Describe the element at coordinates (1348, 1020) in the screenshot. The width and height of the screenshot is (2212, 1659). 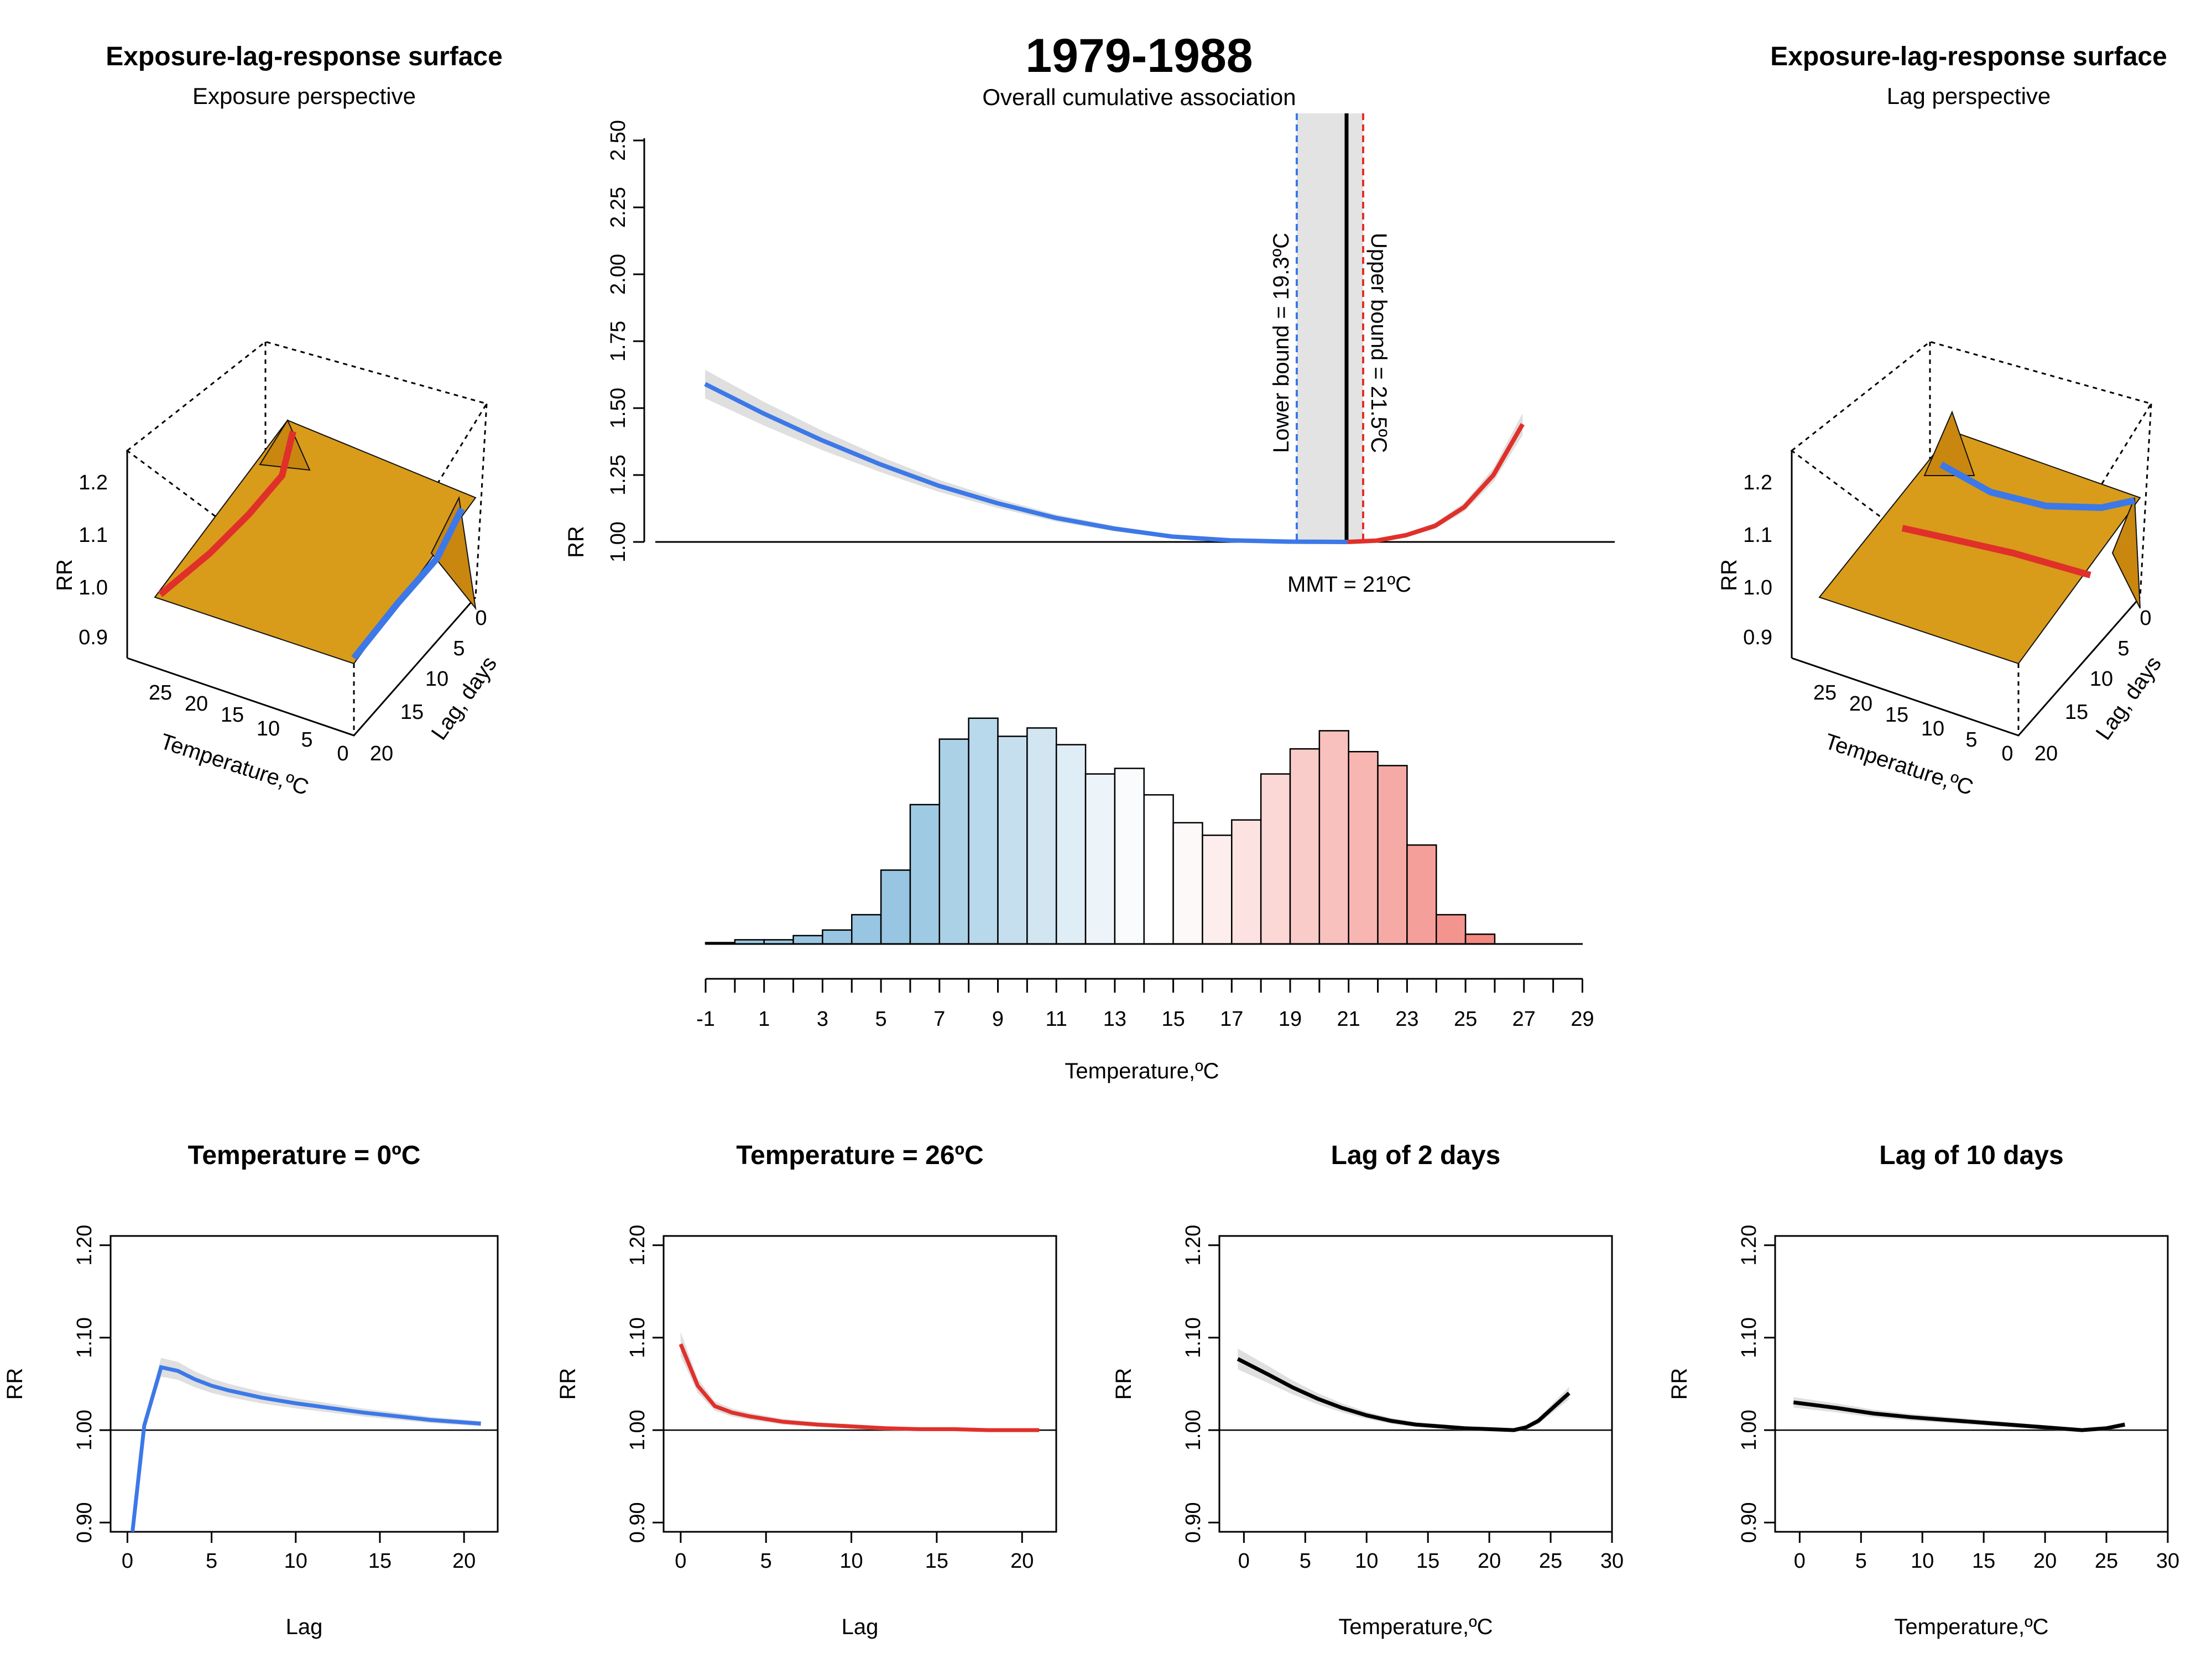
I see `histogram-x-tick-label: 21` at that location.